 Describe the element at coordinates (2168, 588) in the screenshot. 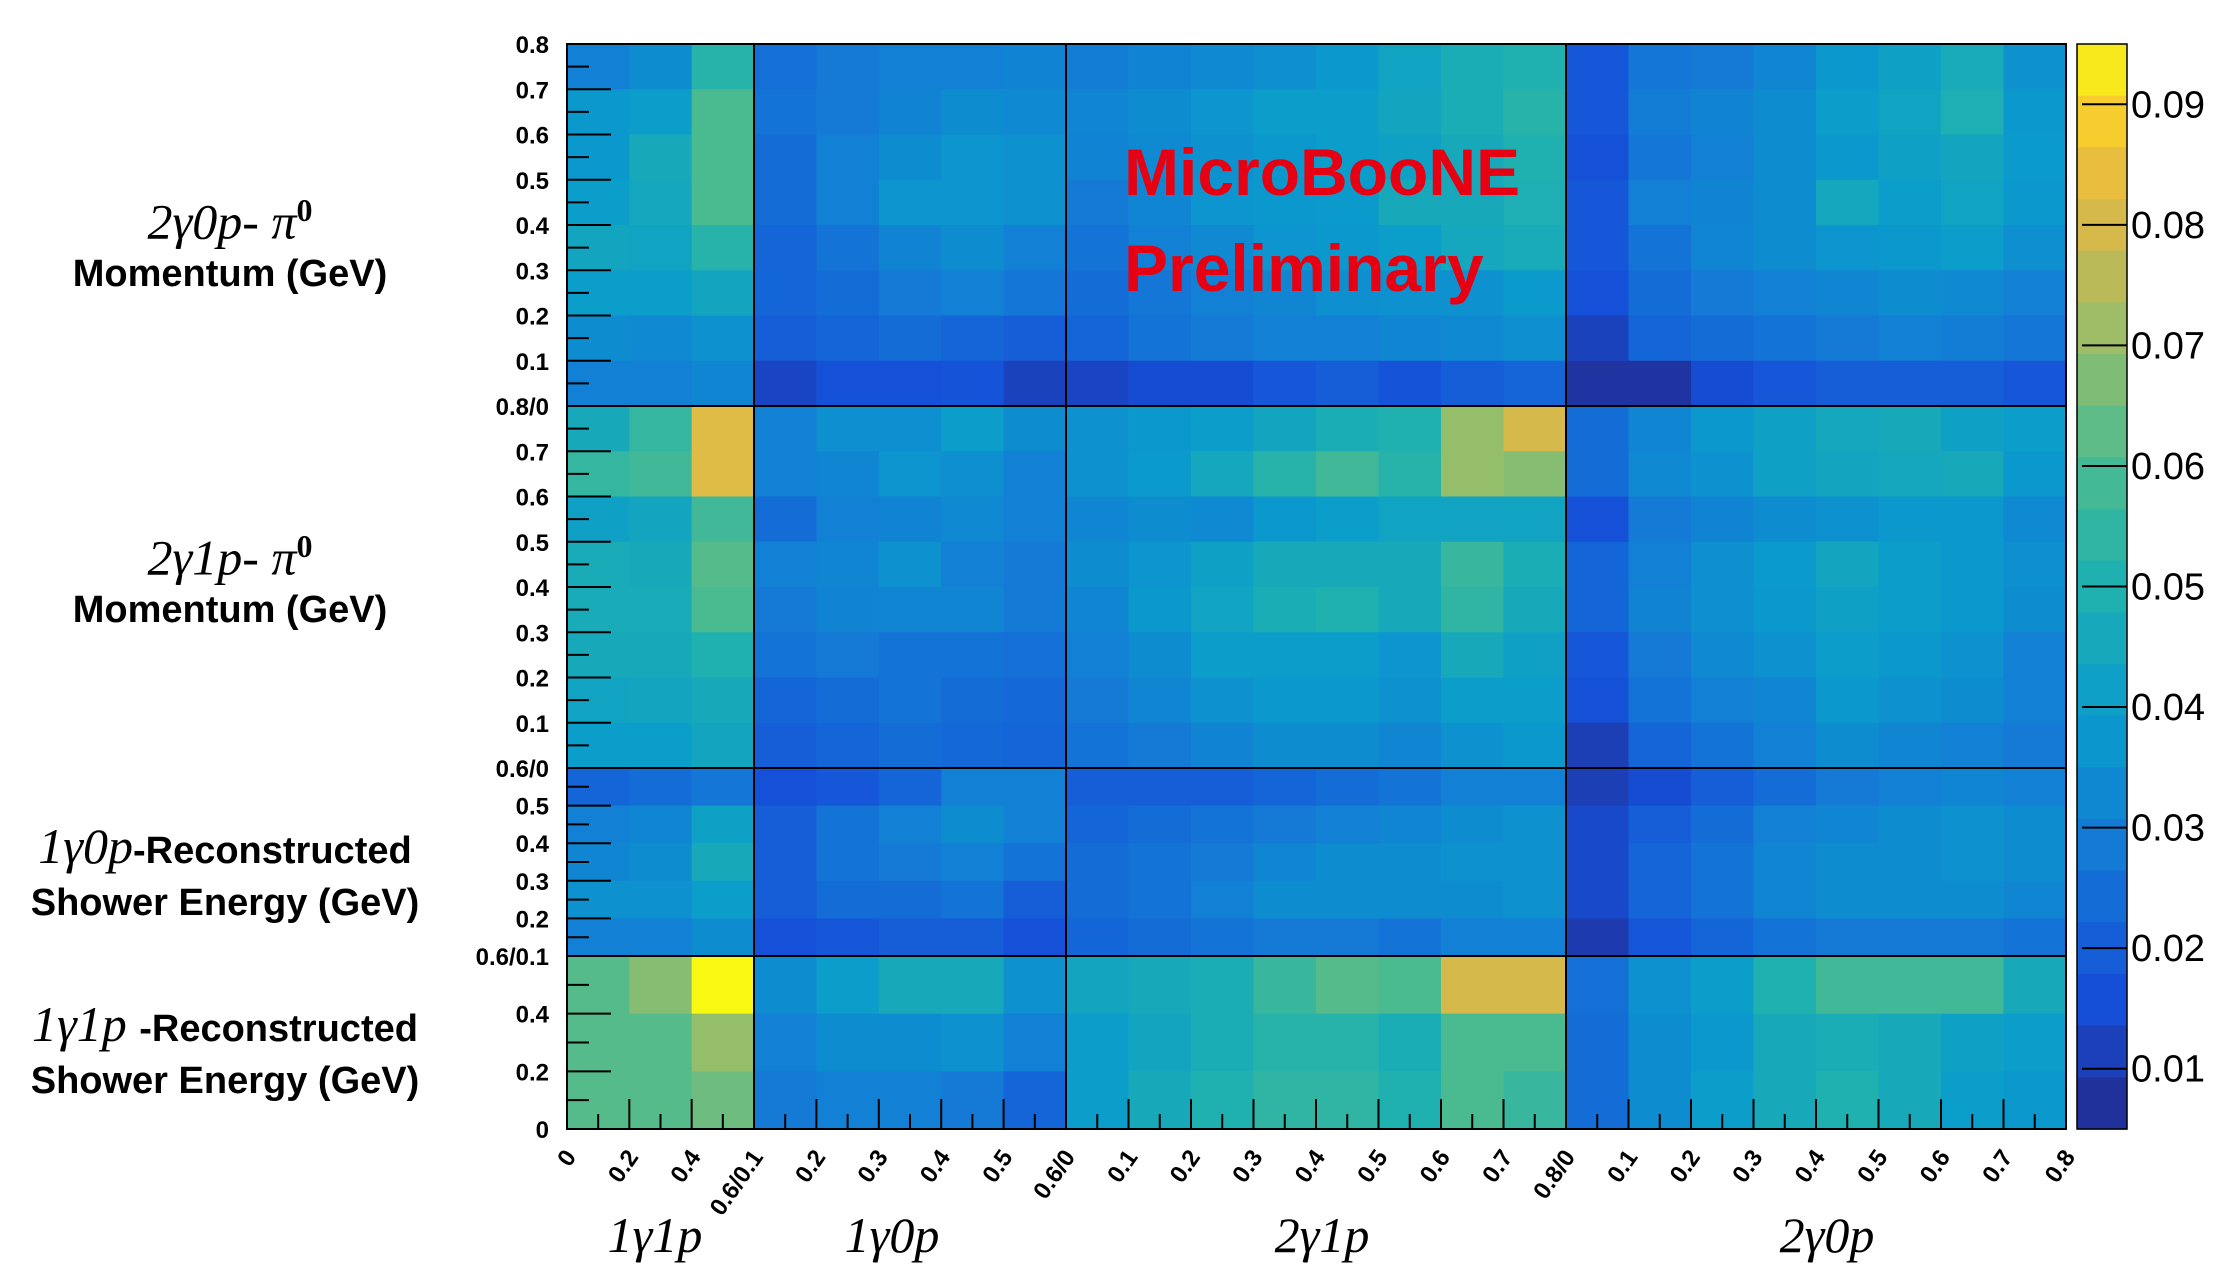

I see `colorbar-tick-label: 0.05` at that location.